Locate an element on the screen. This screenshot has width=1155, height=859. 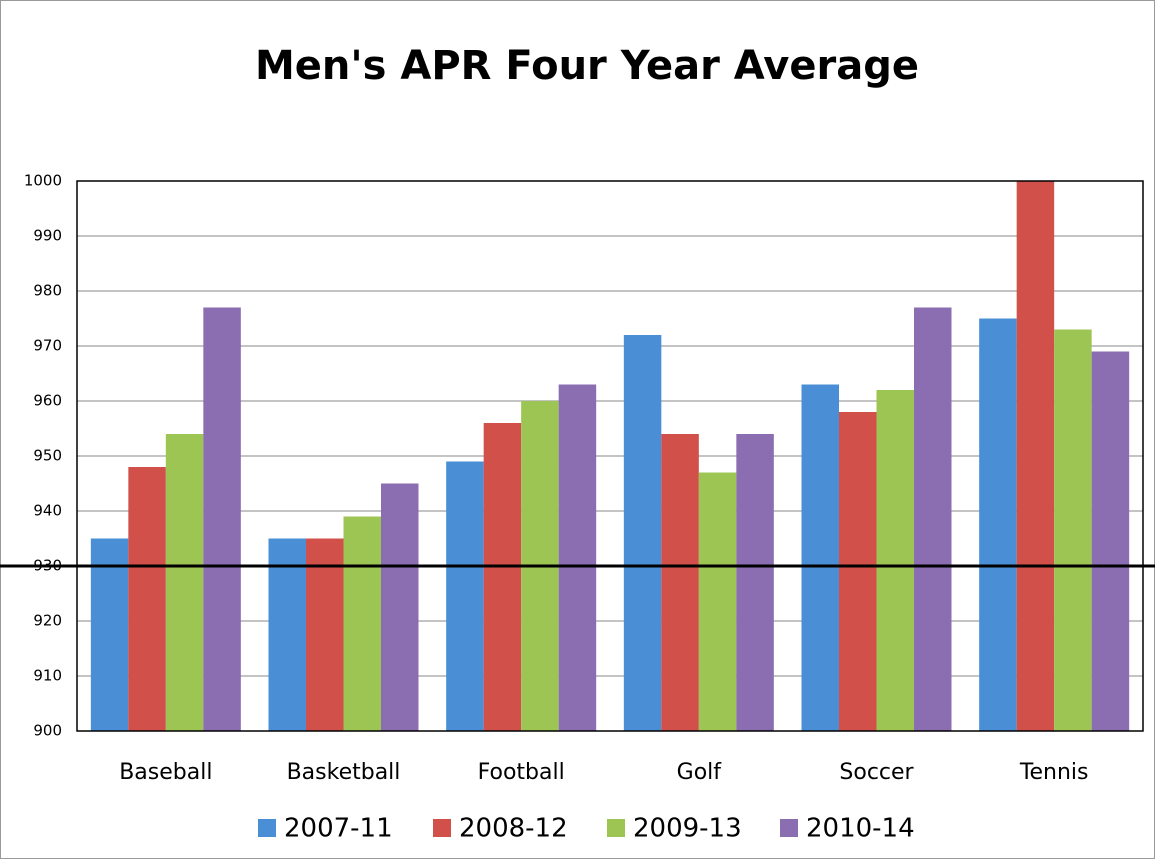
y-tick-label: 1000 is located at coordinates (43, 181).